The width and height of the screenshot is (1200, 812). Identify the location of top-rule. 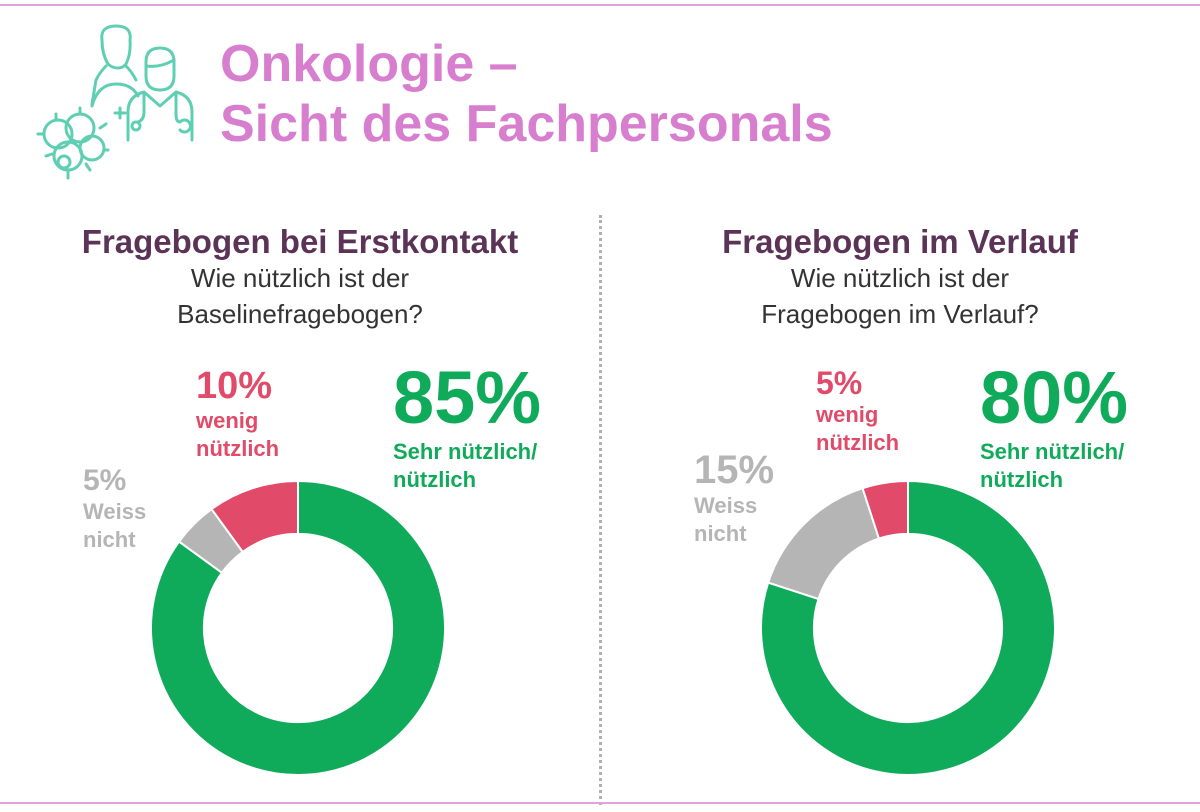
(600, 5).